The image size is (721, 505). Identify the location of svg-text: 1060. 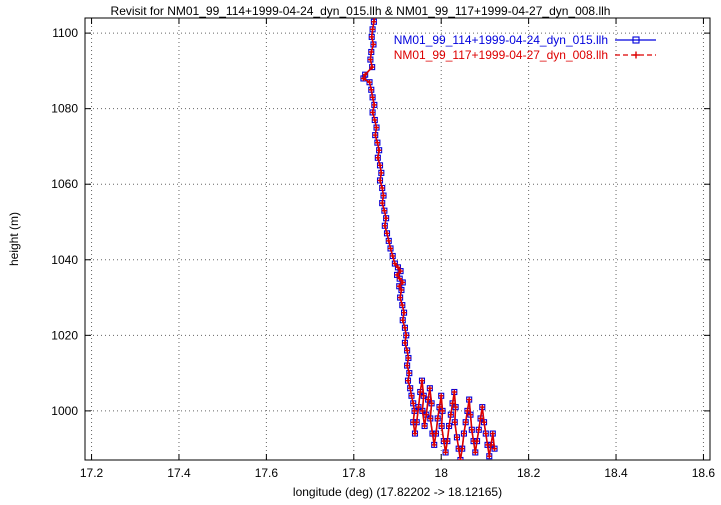
(64, 184).